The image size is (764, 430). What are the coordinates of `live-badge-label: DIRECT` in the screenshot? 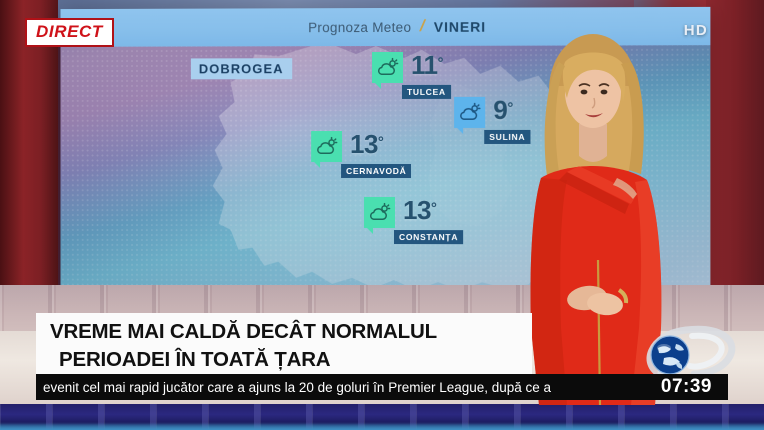 It's located at (69, 31).